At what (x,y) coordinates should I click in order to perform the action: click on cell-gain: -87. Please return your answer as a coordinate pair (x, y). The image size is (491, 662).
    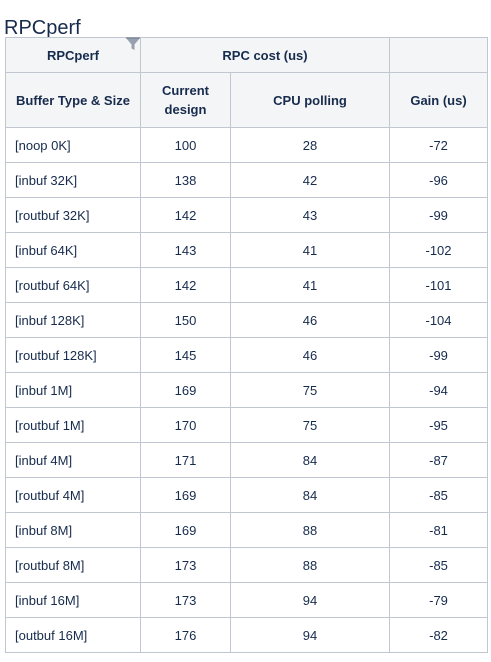
    Looking at the image, I should click on (439, 460).